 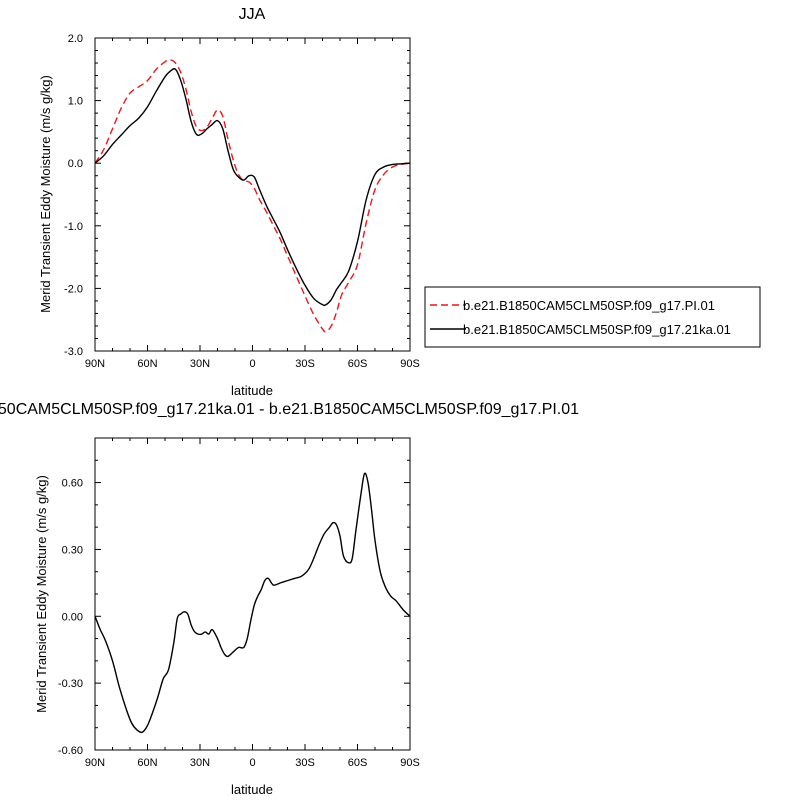 I want to click on top-x-tick-label: 60S, so click(x=358, y=364).